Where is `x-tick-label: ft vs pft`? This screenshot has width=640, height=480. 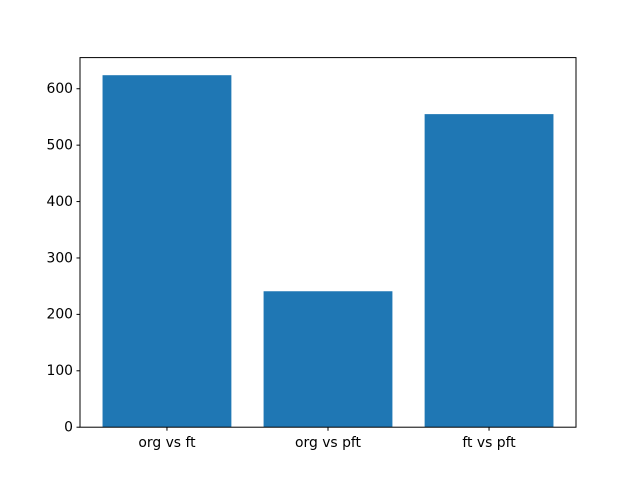 x-tick-label: ft vs pft is located at coordinates (489, 443).